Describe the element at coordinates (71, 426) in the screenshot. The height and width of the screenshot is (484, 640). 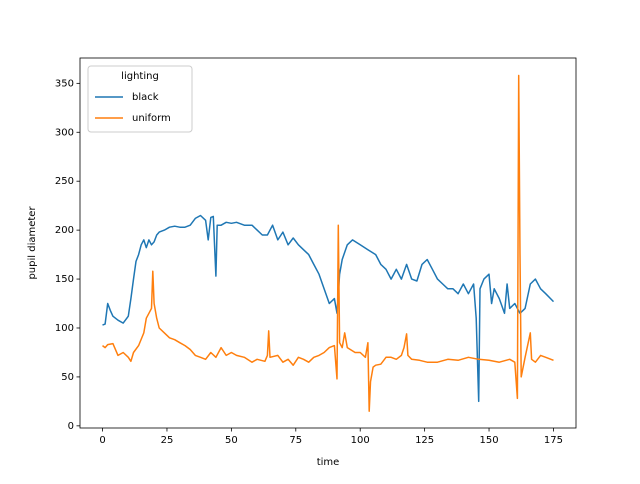
I see `y-tick-label: 0` at that location.